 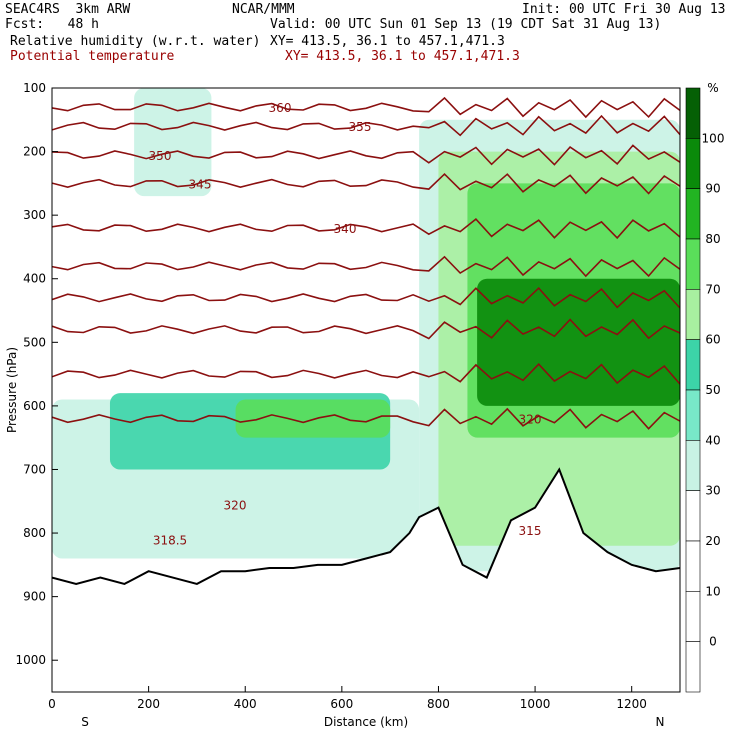 What do you see at coordinates (200, 184) in the screenshot?
I see `theta-label: 345` at bounding box center [200, 184].